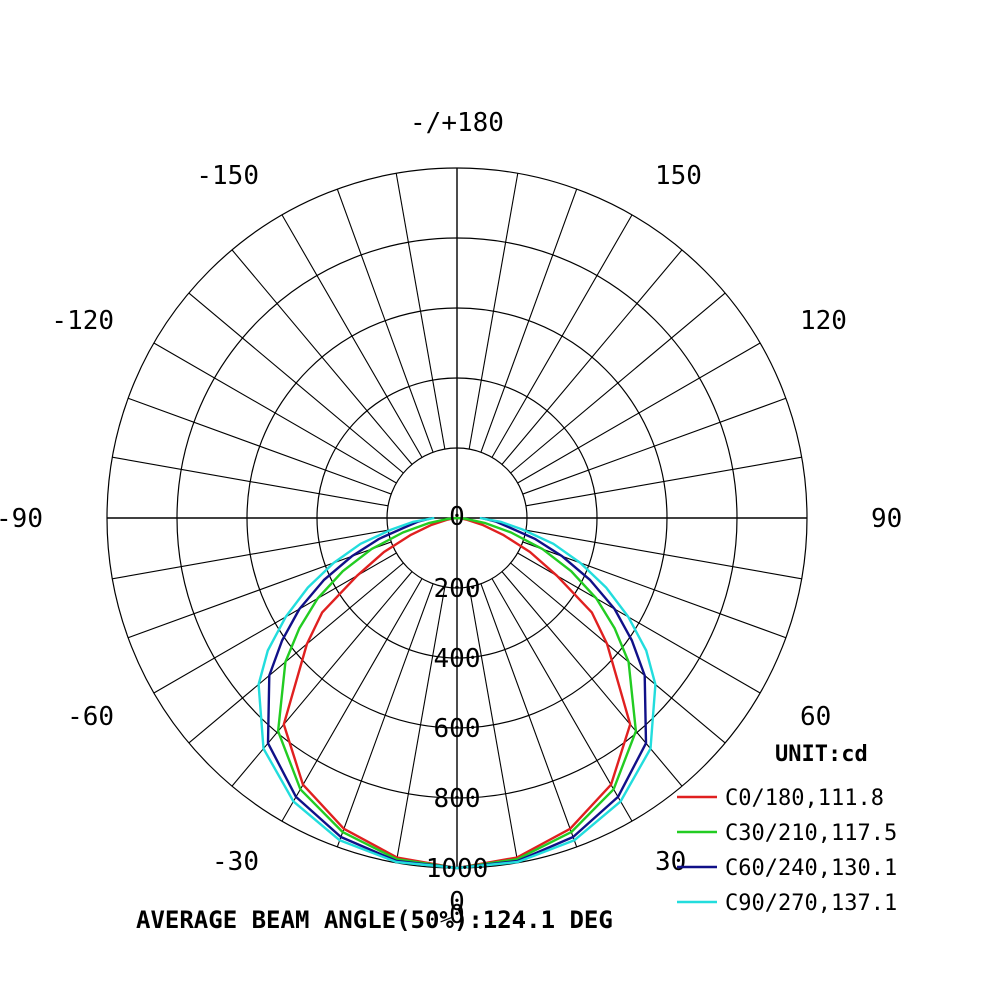 This screenshot has height=1000, width=1000. I want to click on legend-label: C30/210,117.5, so click(811, 833).